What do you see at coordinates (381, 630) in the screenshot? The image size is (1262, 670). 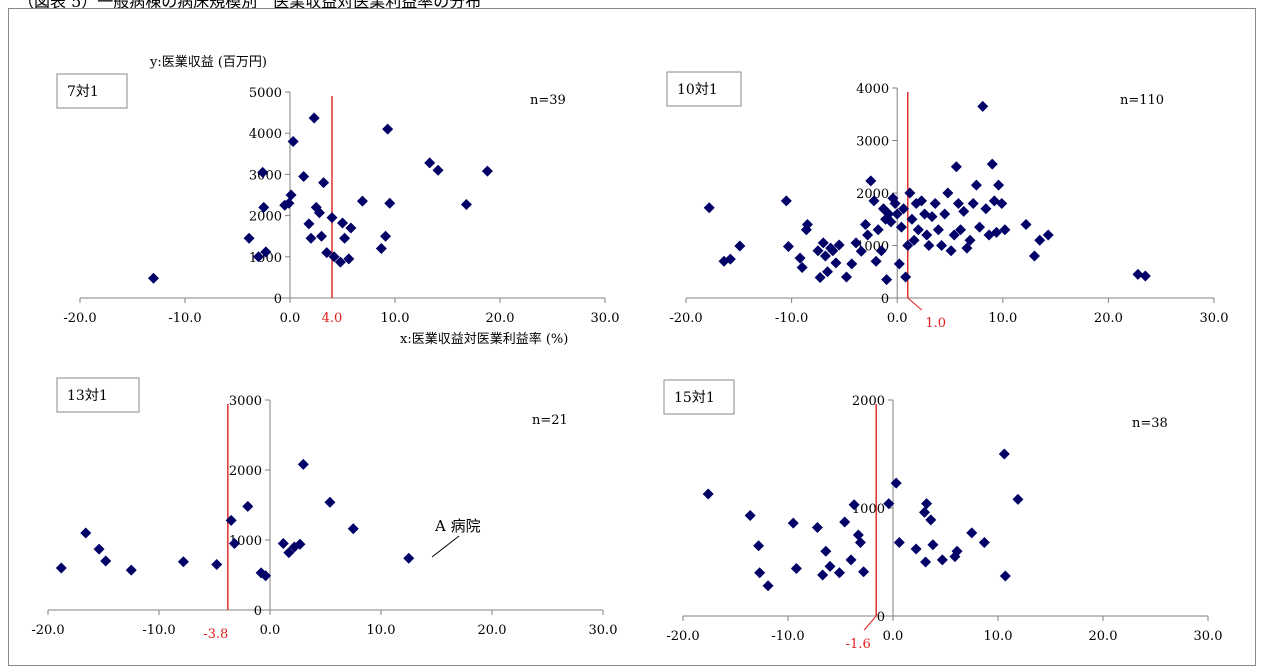 I see `x-tick-label: 10.0` at bounding box center [381, 630].